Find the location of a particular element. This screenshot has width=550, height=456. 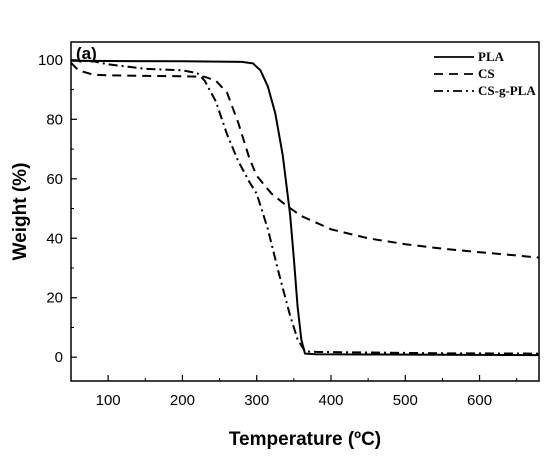

x-tick-label: 300 is located at coordinates (256, 400).